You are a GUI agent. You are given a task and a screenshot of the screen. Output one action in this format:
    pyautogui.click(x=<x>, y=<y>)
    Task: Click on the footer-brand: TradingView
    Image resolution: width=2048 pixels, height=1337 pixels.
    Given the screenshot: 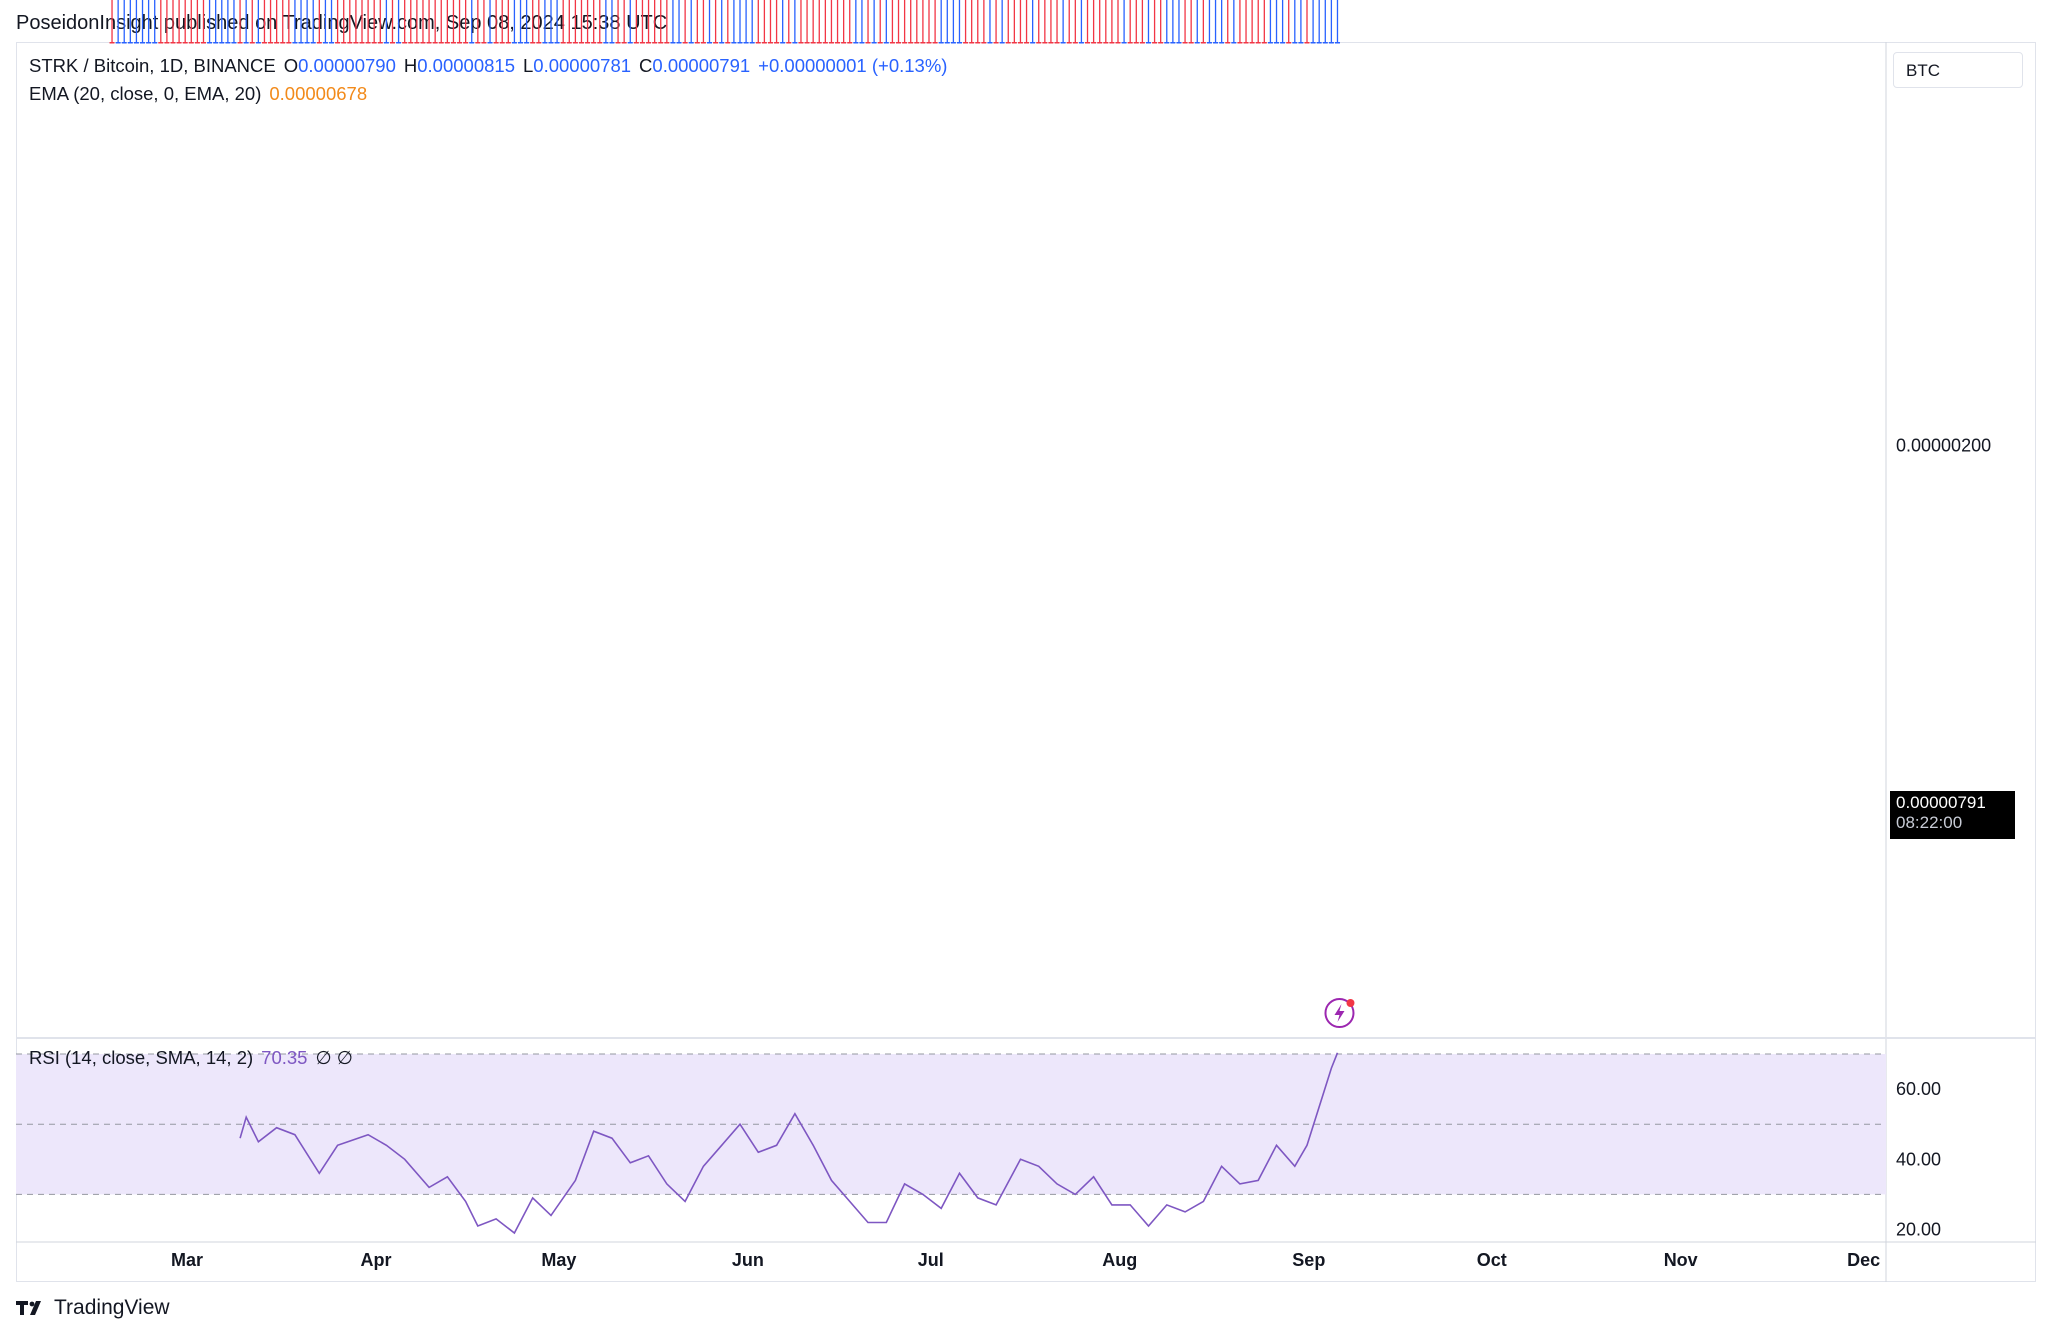 What is the action you would take?
    pyautogui.click(x=112, y=1307)
    